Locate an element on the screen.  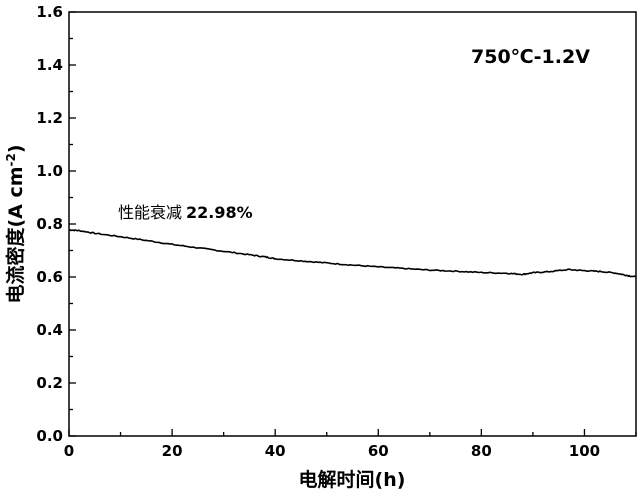
x-tick-label: 40 is located at coordinates (275, 451).